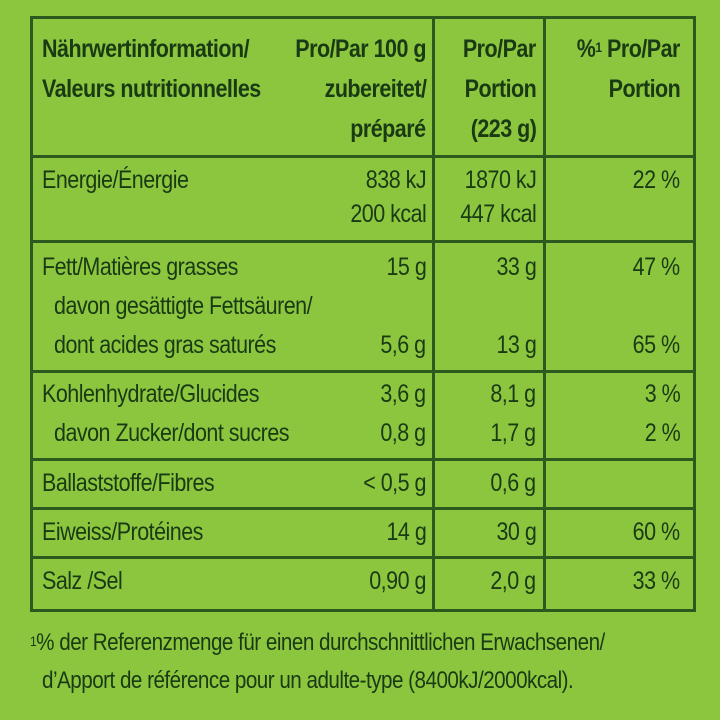 This screenshot has width=720, height=720. I want to click on fat-portion: 33 g, so click(516, 267).